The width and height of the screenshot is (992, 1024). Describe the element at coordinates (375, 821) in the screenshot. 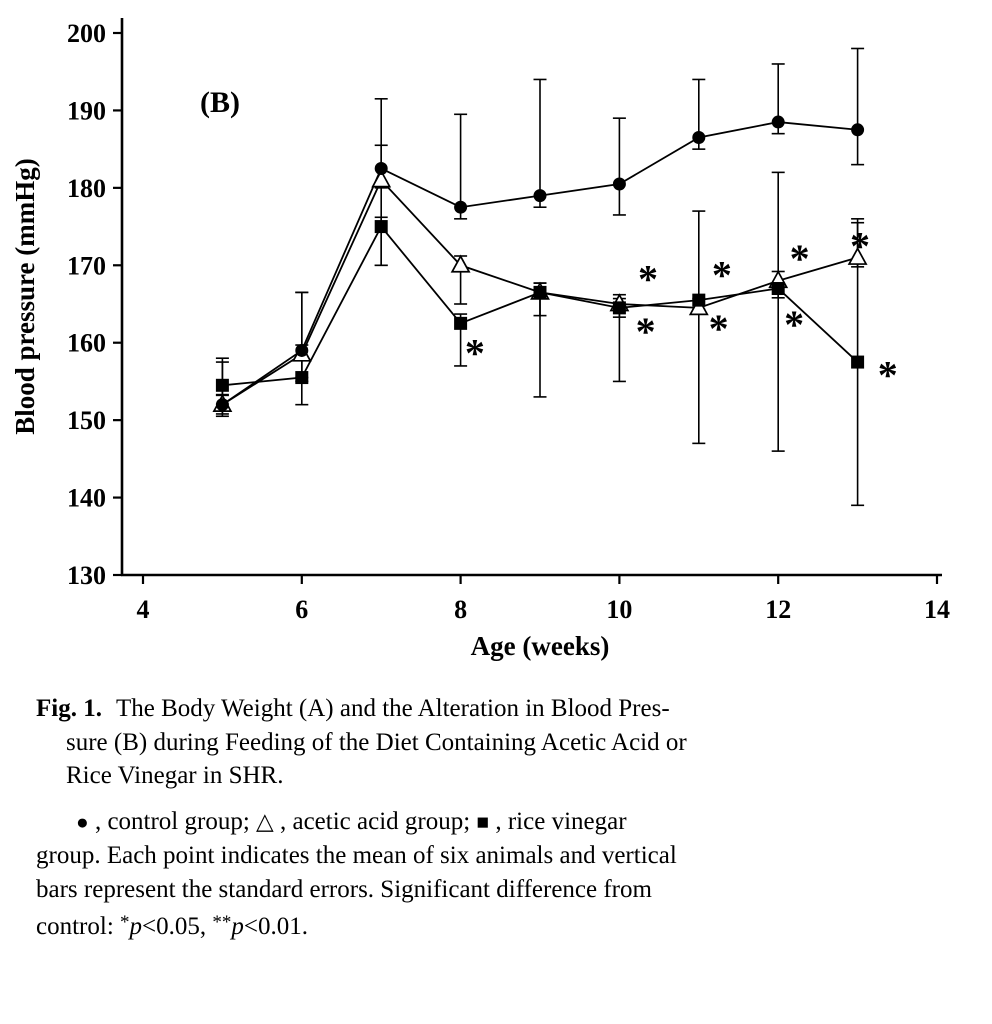

I see `legend-text: , acetic acid group;` at that location.